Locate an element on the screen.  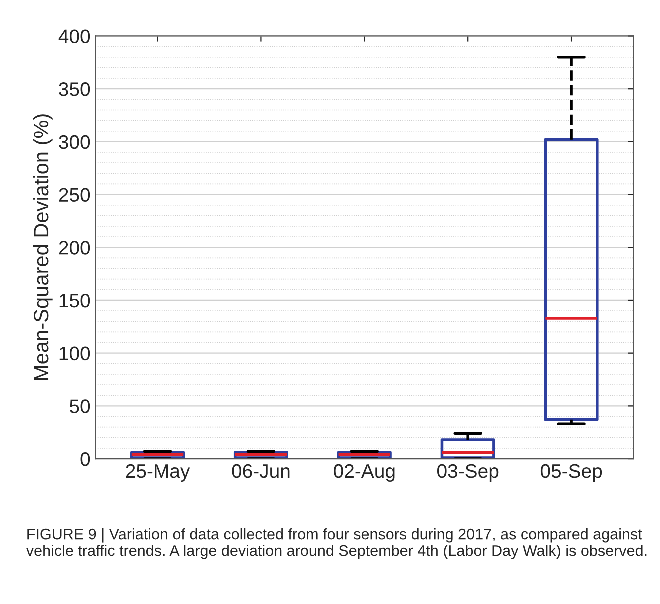
y-tick-label: 400 is located at coordinates (74, 37).